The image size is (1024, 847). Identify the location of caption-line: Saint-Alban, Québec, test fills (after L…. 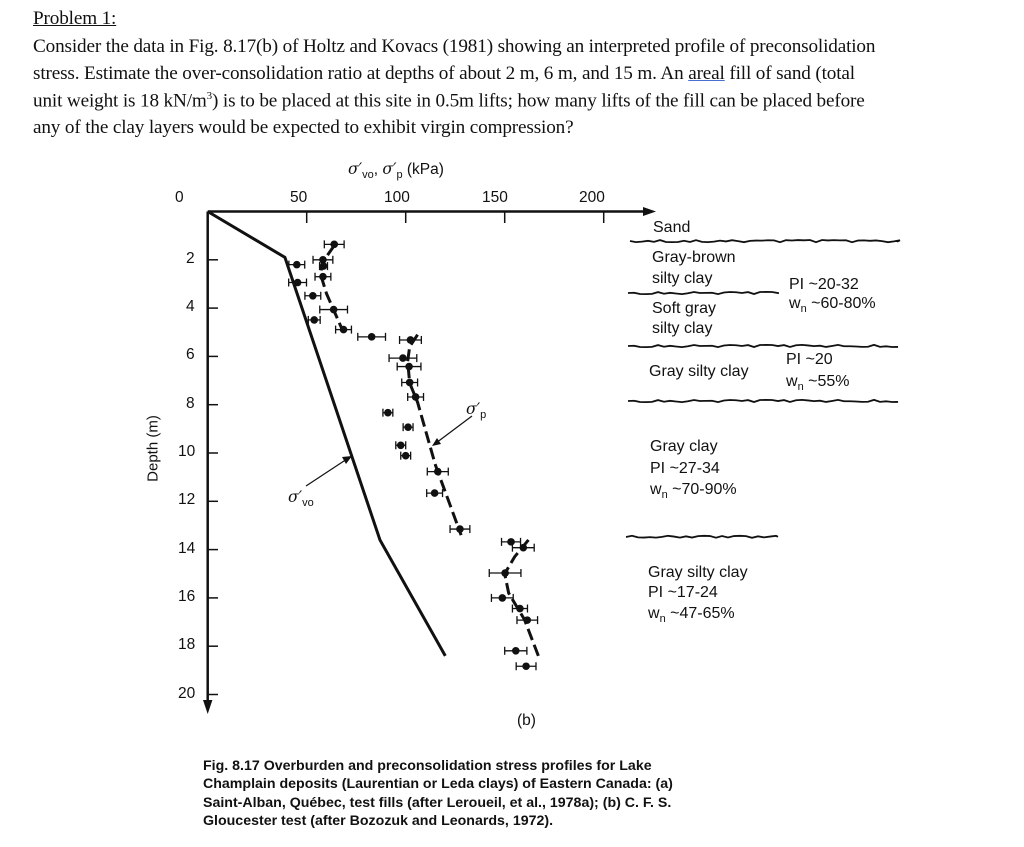
(437, 802).